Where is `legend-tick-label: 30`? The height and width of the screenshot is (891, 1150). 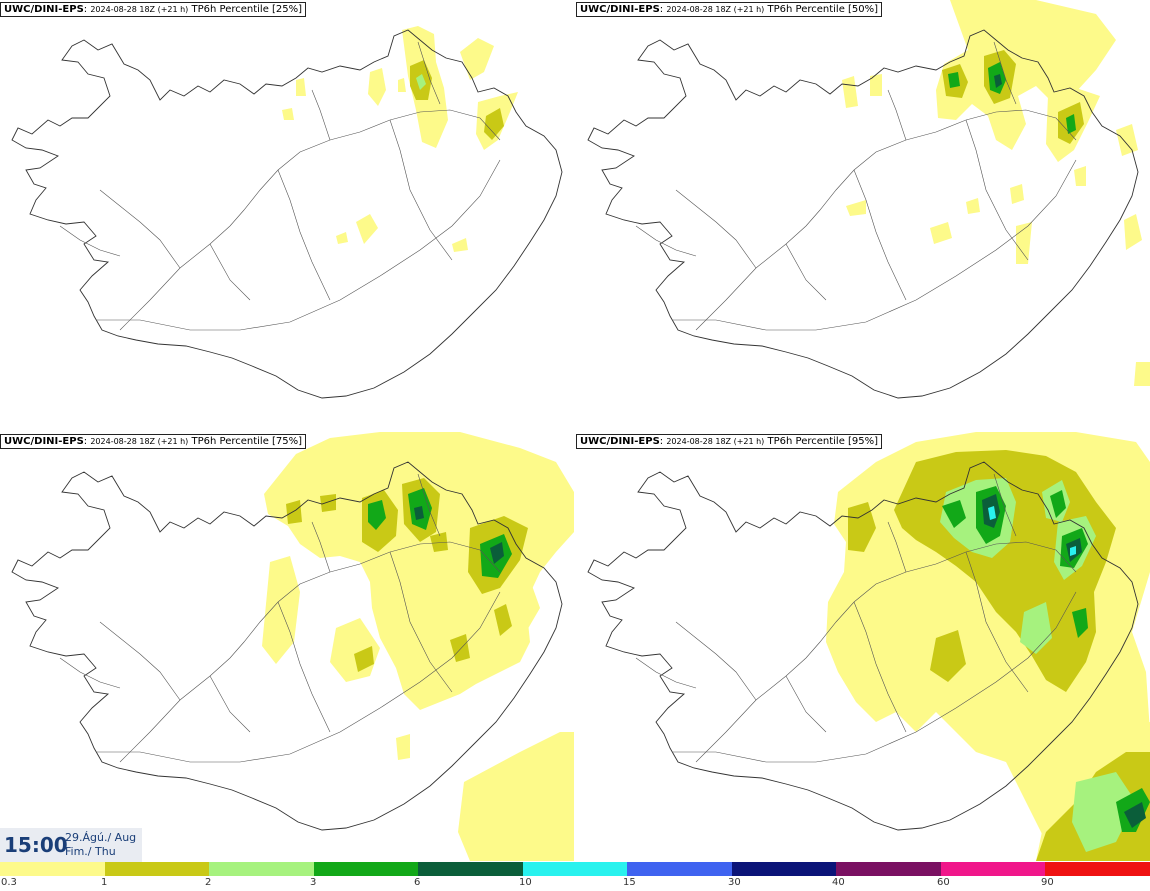 legend-tick-label: 30 is located at coordinates (734, 882).